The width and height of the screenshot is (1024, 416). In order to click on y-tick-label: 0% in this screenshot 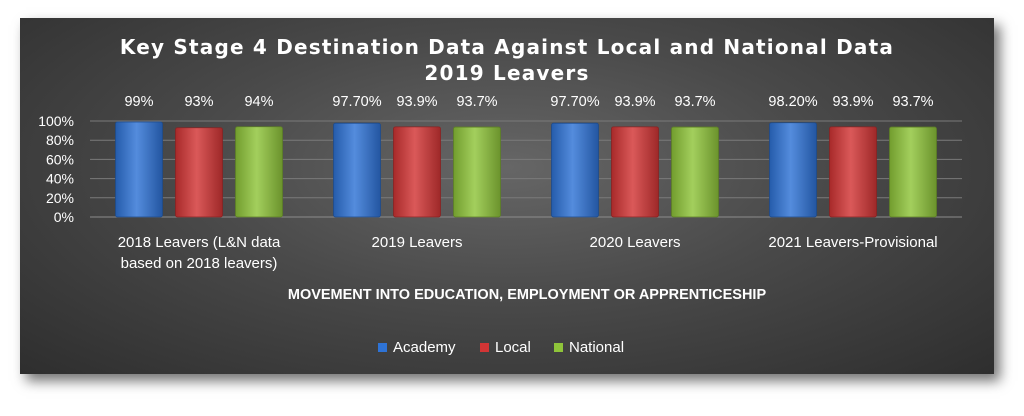, I will do `click(64, 217)`.